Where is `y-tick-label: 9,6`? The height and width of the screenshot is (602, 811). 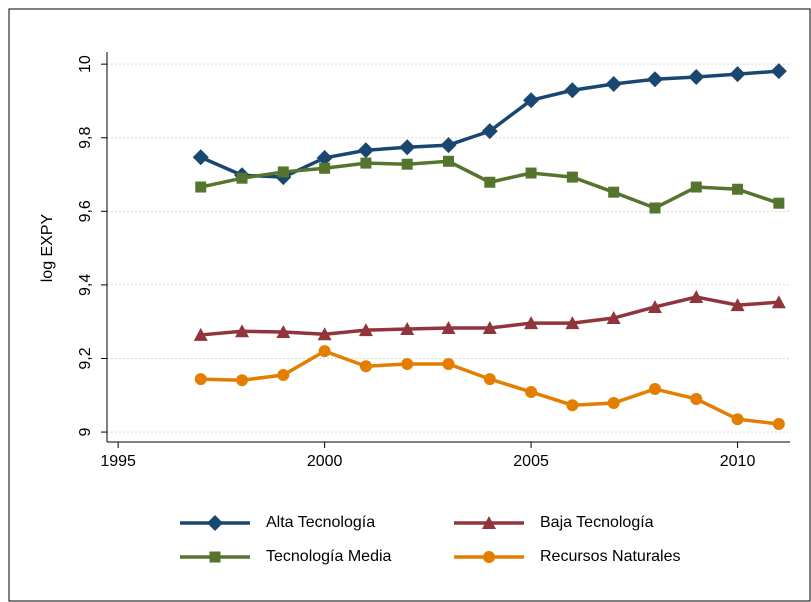 y-tick-label: 9,6 is located at coordinates (85, 211).